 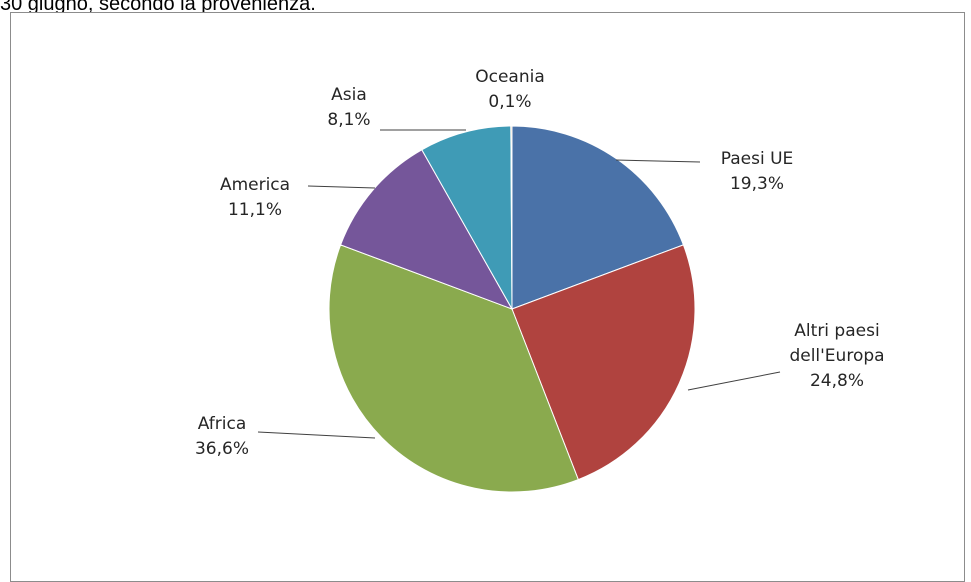 What do you see at coordinates (734, 381) in the screenshot?
I see `leader-line-altri-paesi-dell-europa` at bounding box center [734, 381].